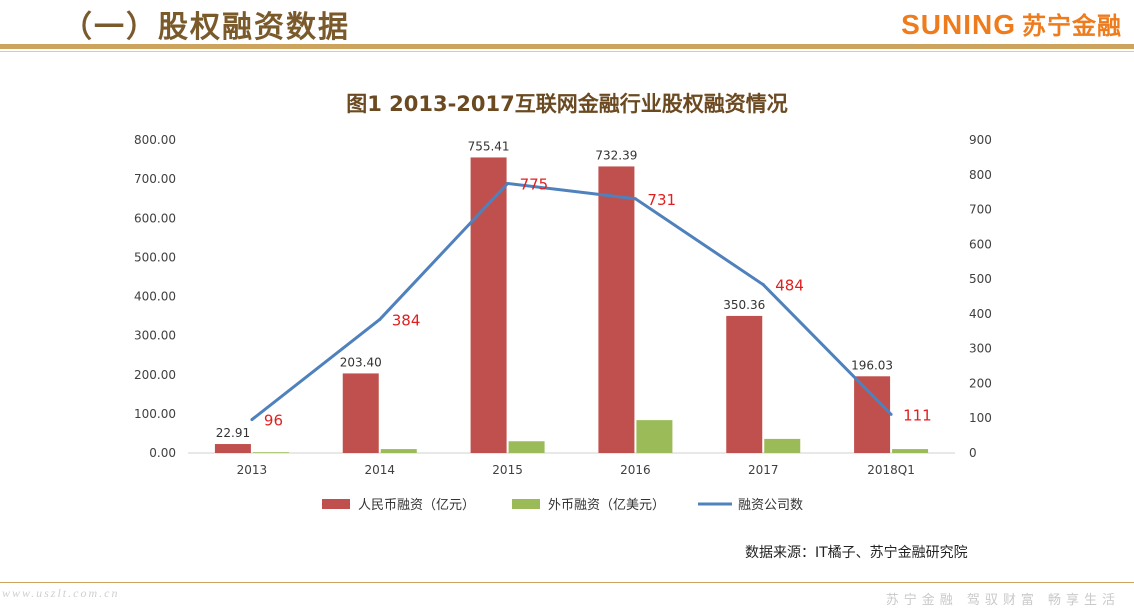 This screenshot has height=610, width=1134. Describe the element at coordinates (489, 146) in the screenshot. I see `bar-value-label: 755.41` at that location.